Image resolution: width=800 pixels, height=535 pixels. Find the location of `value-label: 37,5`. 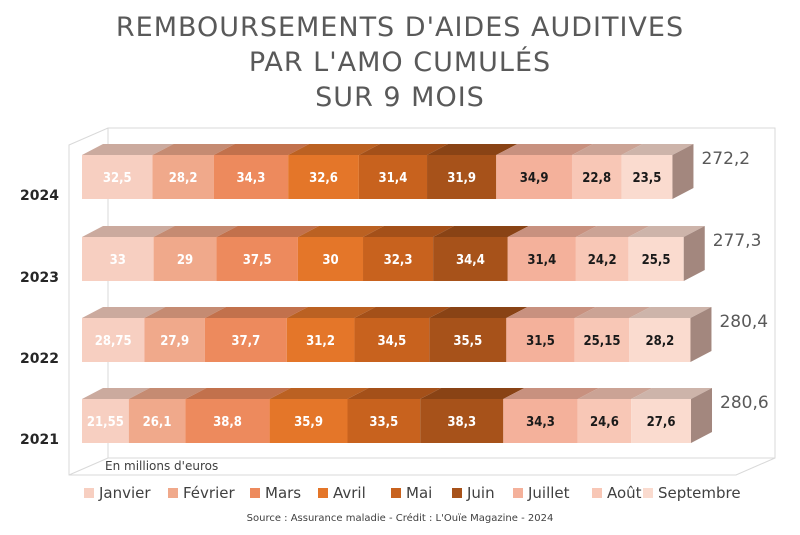

value-label: 37,5 is located at coordinates (257, 260).